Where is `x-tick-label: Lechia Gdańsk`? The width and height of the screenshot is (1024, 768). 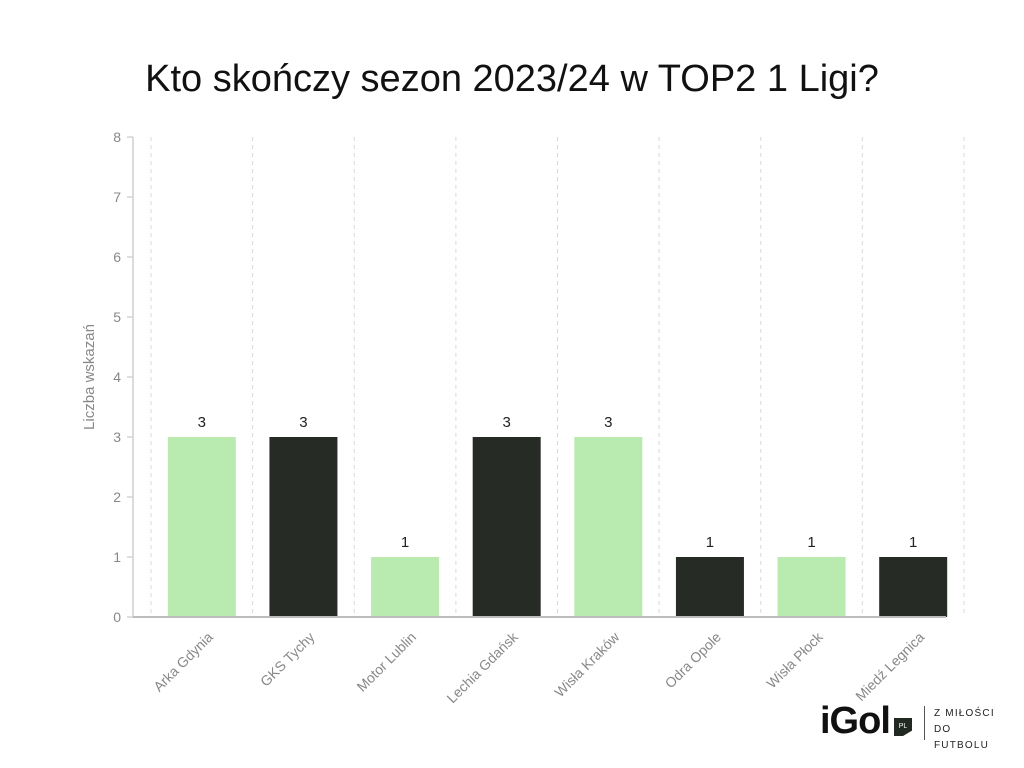
x-tick-label: Lechia Gdańsk is located at coordinates (482, 667).